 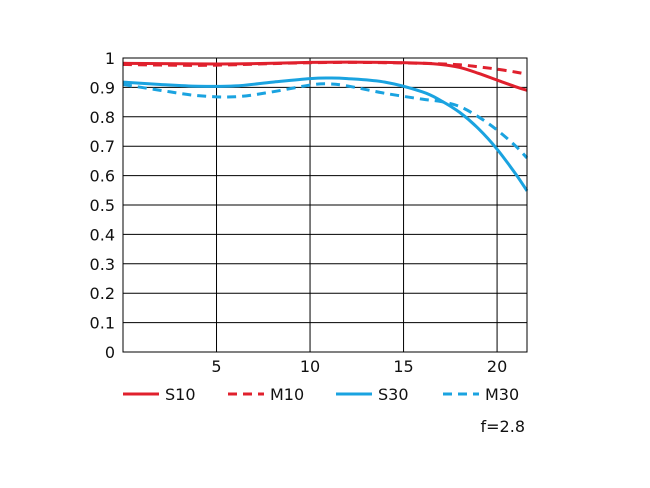 I want to click on y-tick-label: 0.8, so click(x=102, y=117).